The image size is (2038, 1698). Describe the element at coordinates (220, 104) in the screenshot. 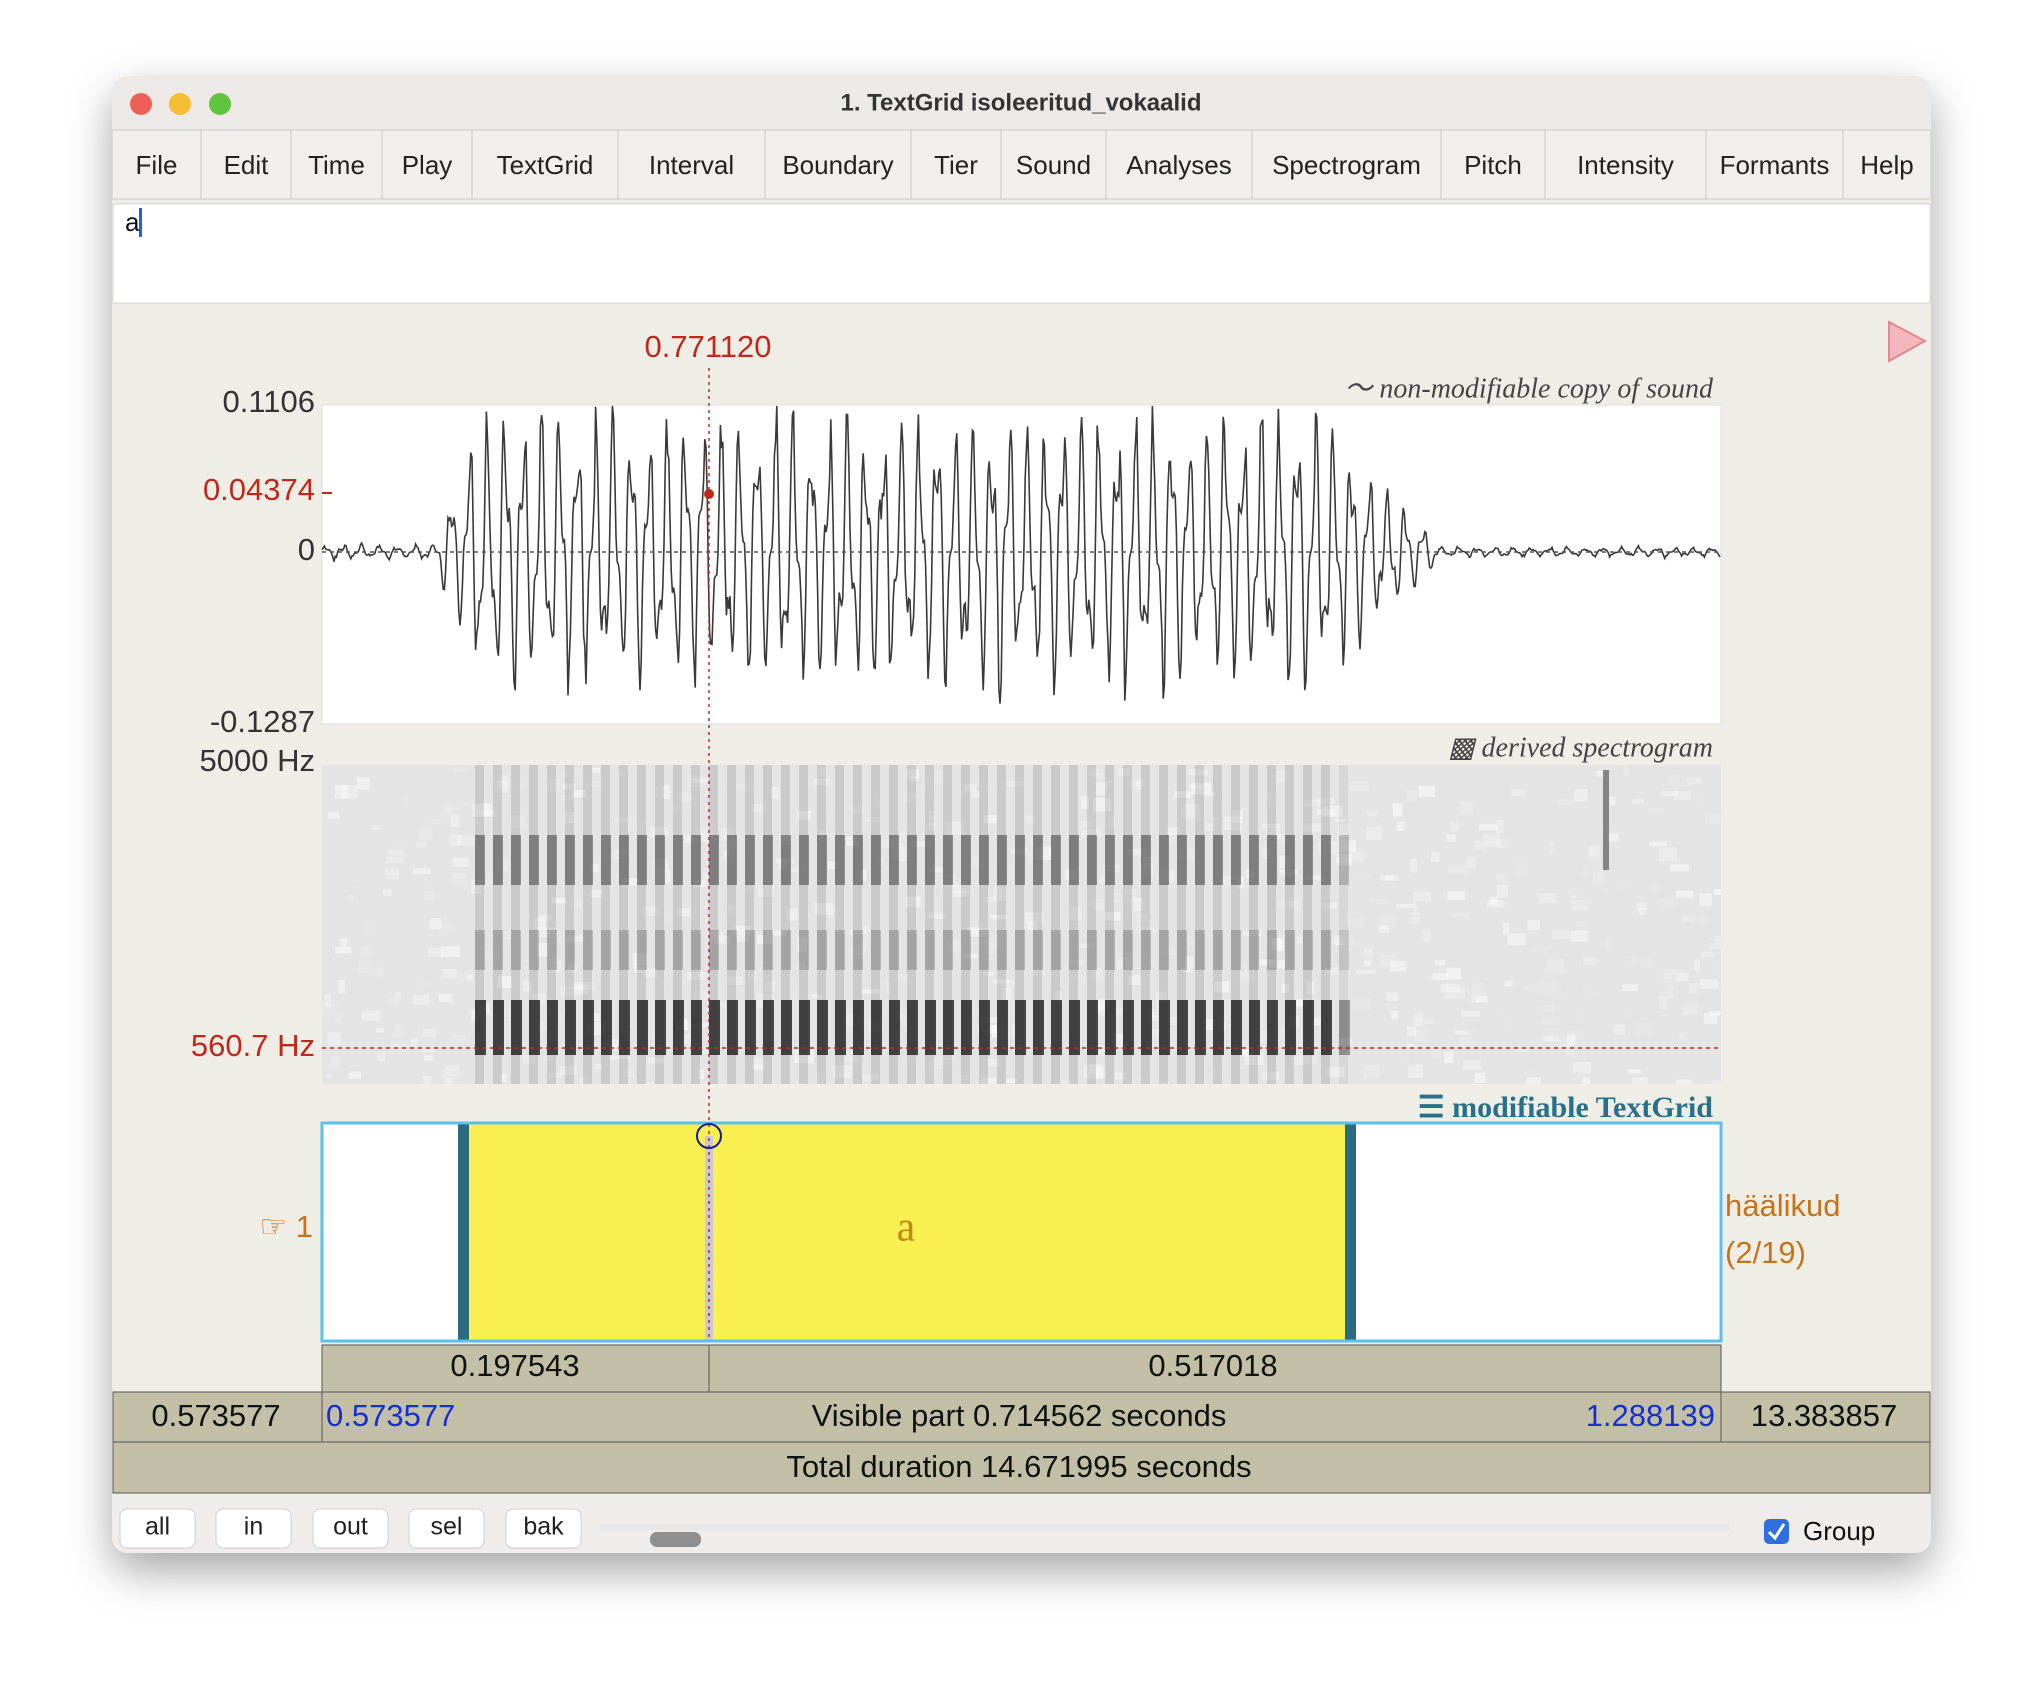

I see `zoom-button` at that location.